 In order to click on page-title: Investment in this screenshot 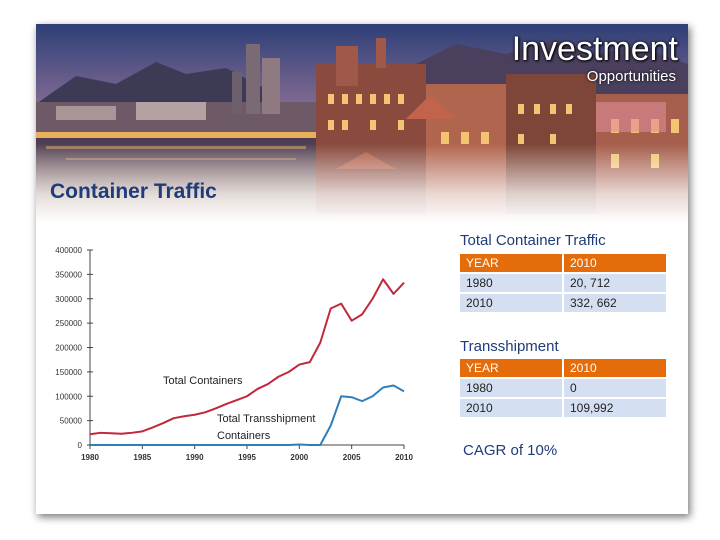, I will do `click(594, 49)`.